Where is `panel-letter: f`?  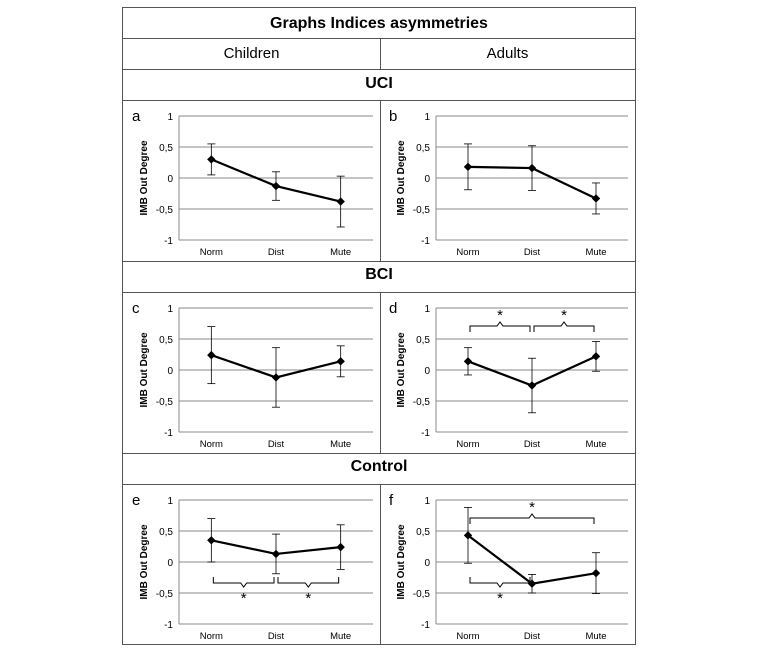
panel-letter: f is located at coordinates (391, 500).